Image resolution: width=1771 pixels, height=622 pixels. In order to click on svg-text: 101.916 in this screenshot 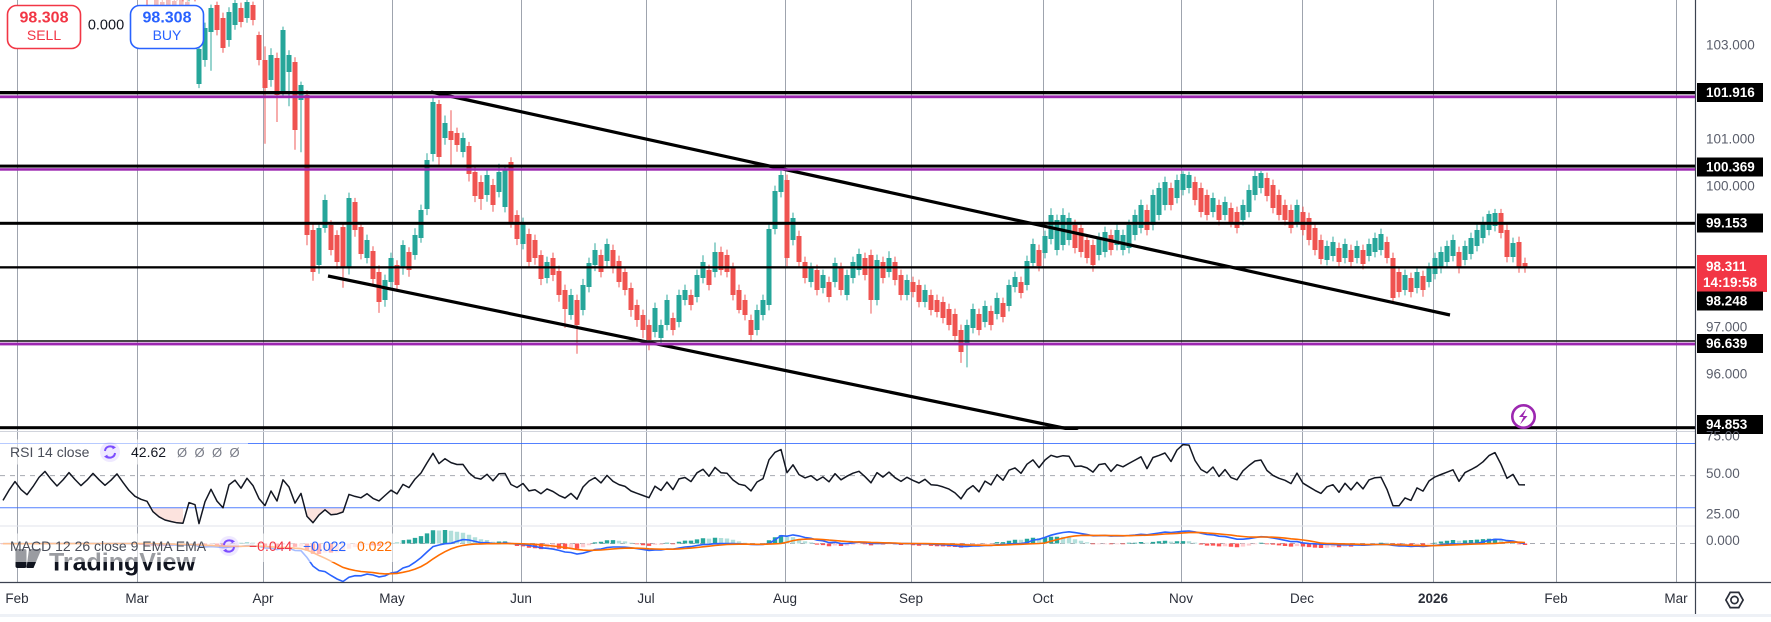, I will do `click(1730, 92)`.